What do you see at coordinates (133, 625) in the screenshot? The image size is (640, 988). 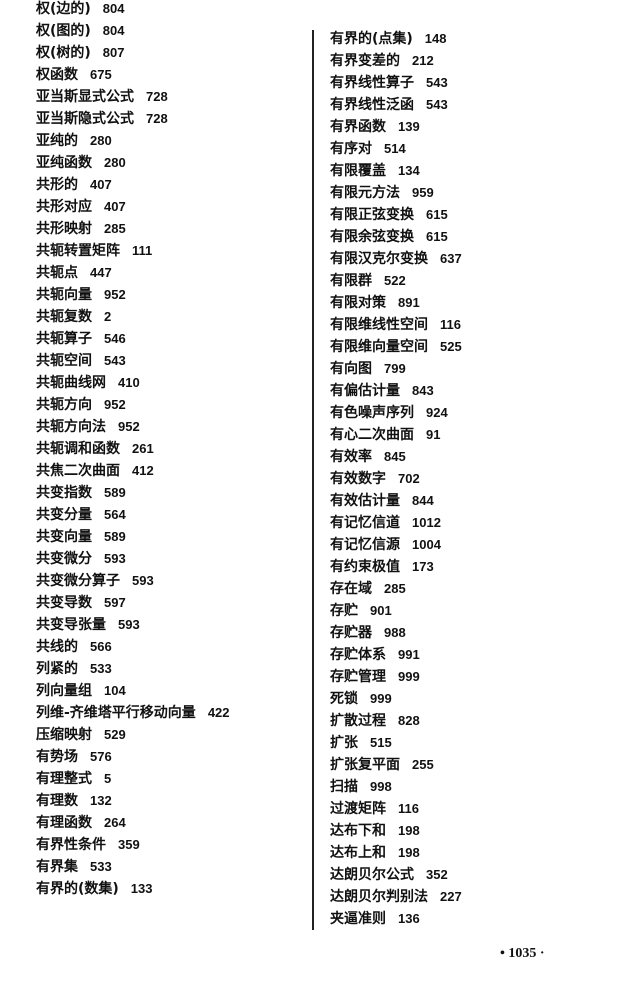 I see `index-entry: 共变导张量 593` at bounding box center [133, 625].